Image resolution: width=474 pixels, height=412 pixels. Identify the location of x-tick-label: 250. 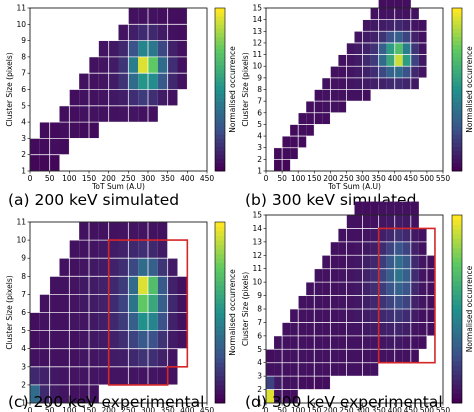
(346, 178).